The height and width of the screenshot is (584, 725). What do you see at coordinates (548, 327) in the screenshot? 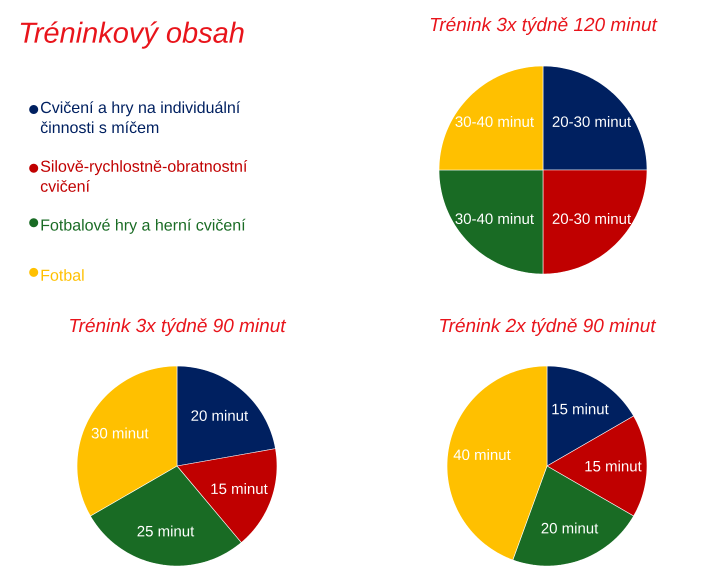
I see `chart-title: Trénink 2x týdně 90 minut` at bounding box center [548, 327].